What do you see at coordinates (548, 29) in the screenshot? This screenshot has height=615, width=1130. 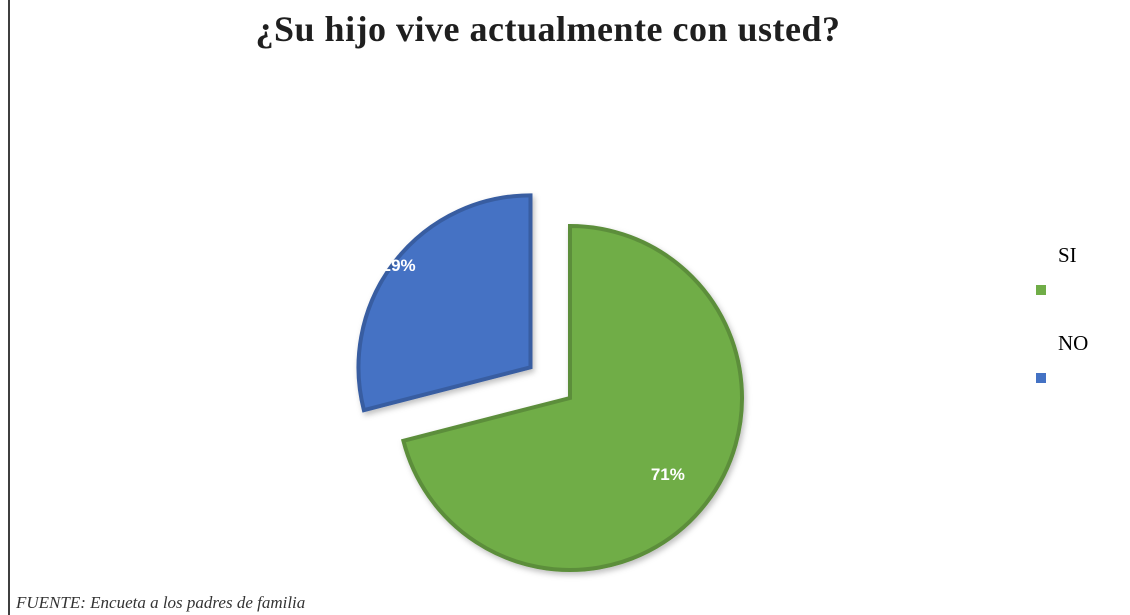 I see `chart-title: ¿Su hijo vive actualmente con usted?` at bounding box center [548, 29].